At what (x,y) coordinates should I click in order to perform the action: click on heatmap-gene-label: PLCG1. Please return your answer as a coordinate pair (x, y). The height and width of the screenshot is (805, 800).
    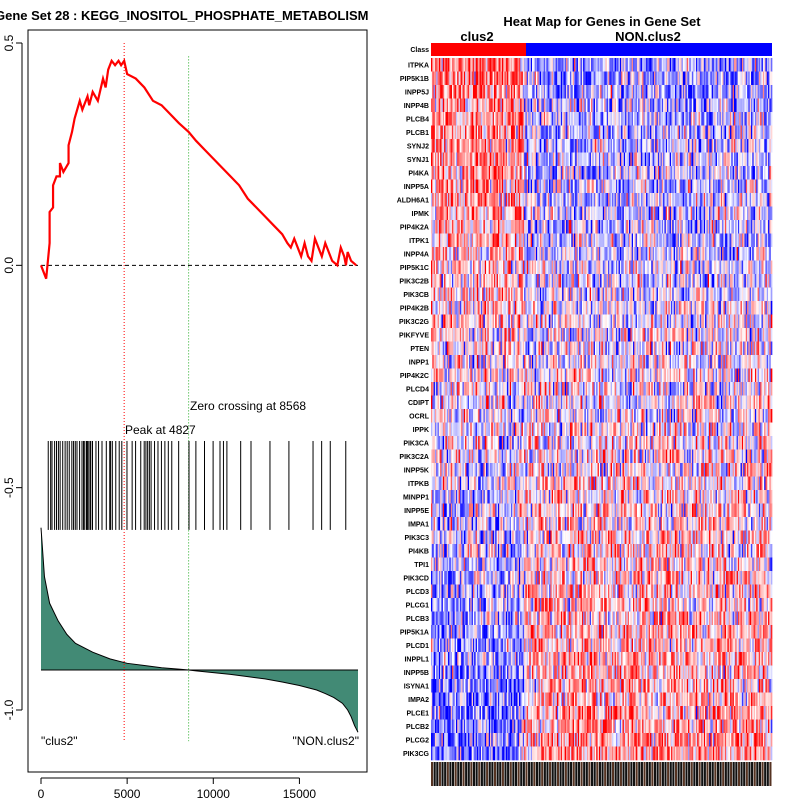
    Looking at the image, I should click on (417, 605).